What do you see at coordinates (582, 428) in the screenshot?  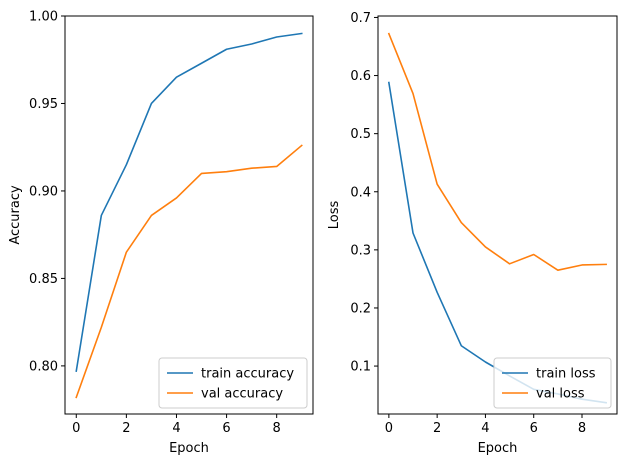 I see `loss-x-tick-label: 8` at bounding box center [582, 428].